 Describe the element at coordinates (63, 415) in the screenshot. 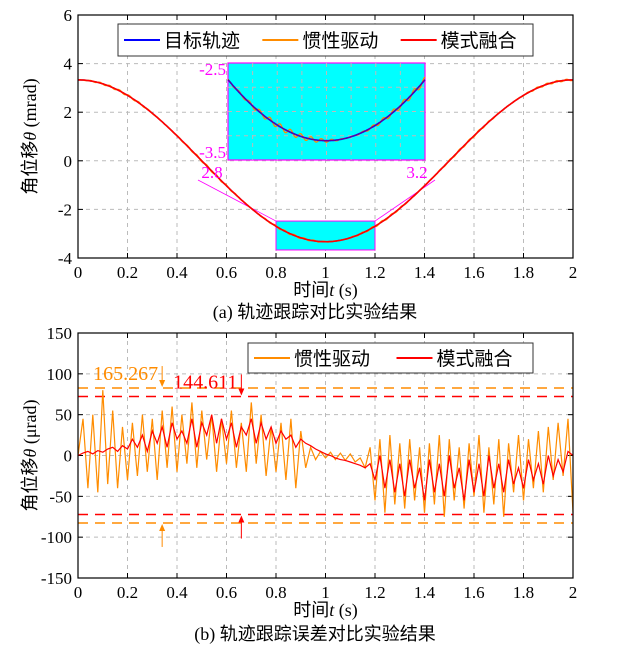

I see `y-tick-label: 50` at that location.